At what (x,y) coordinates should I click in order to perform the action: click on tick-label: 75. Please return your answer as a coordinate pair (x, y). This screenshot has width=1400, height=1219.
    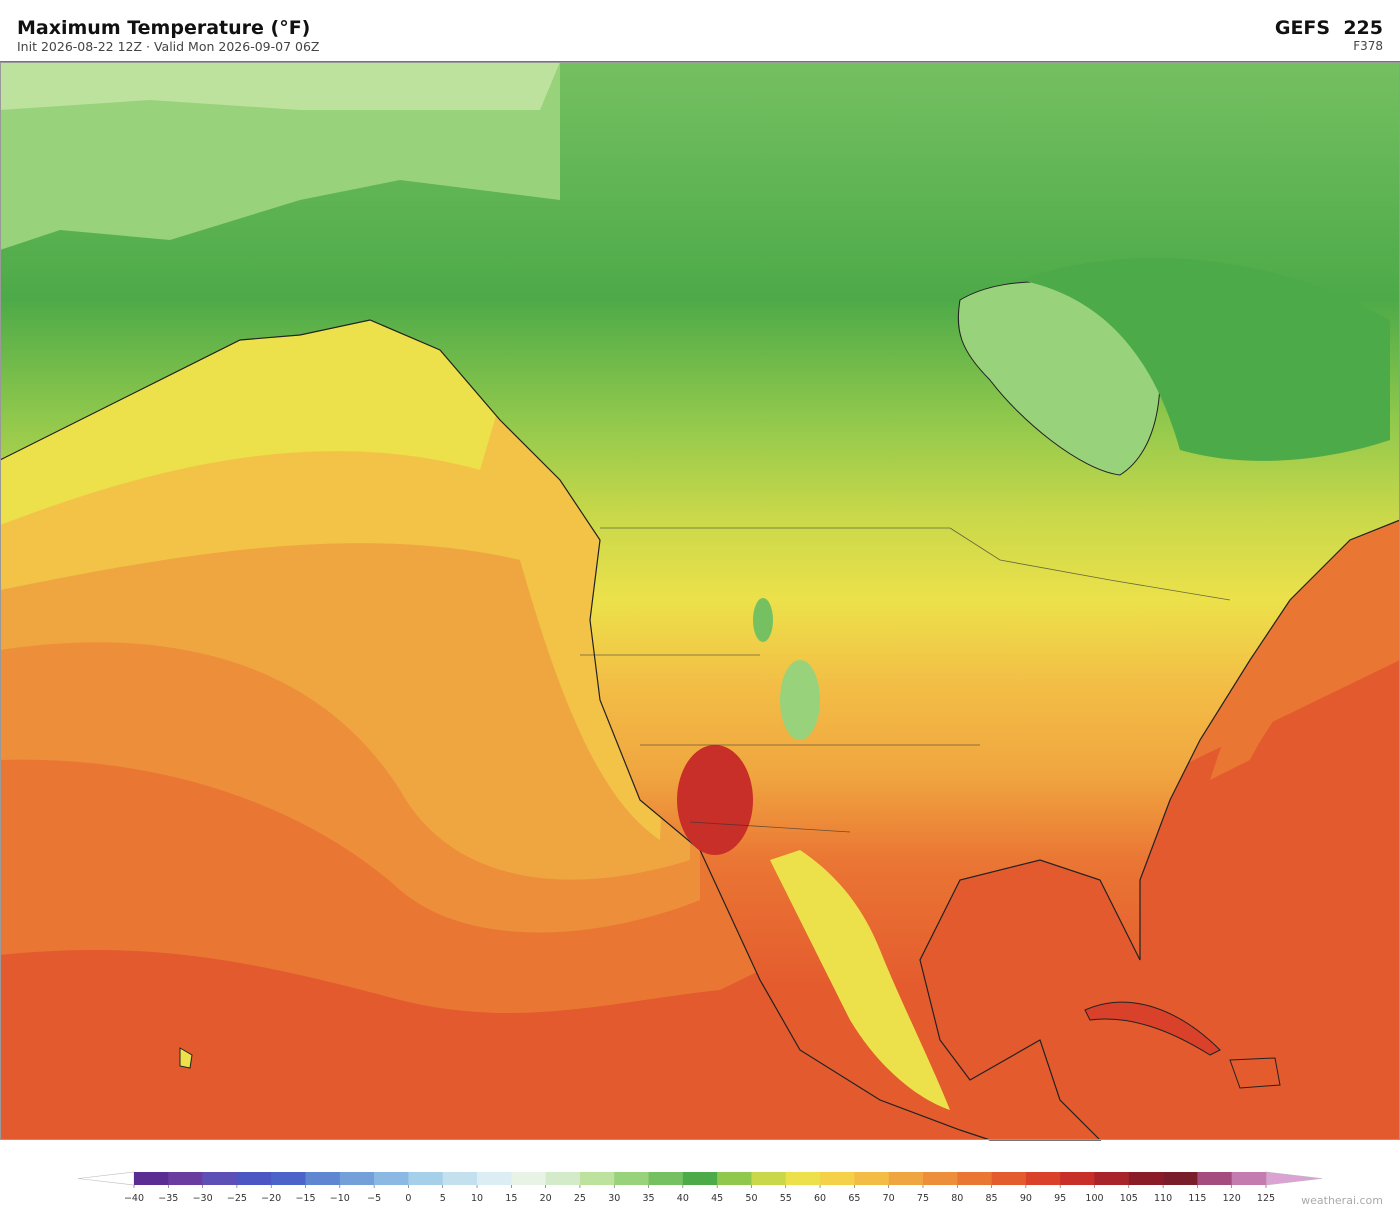
    Looking at the image, I should click on (923, 1198).